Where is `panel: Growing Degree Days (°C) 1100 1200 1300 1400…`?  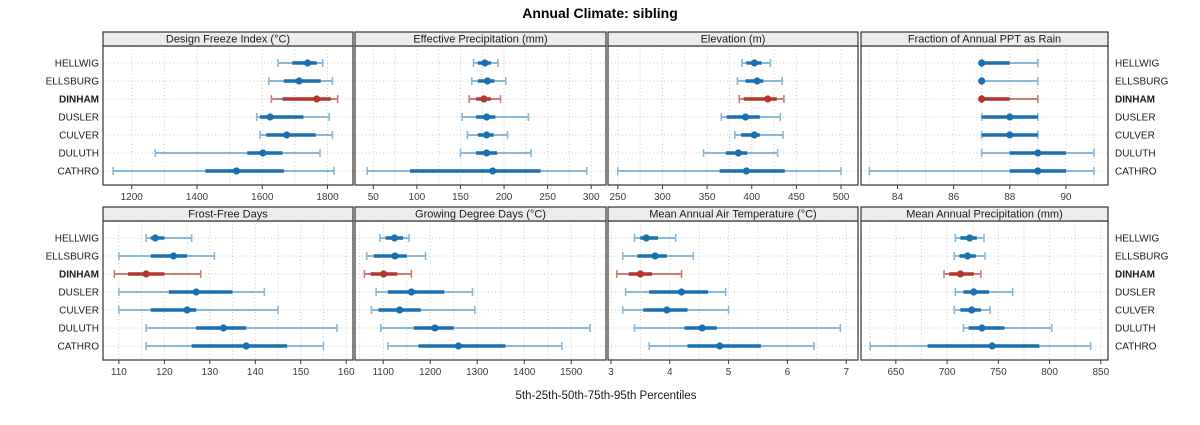 panel: Growing Degree Days (°C) 1100 1200 1300 1400… is located at coordinates (480, 292).